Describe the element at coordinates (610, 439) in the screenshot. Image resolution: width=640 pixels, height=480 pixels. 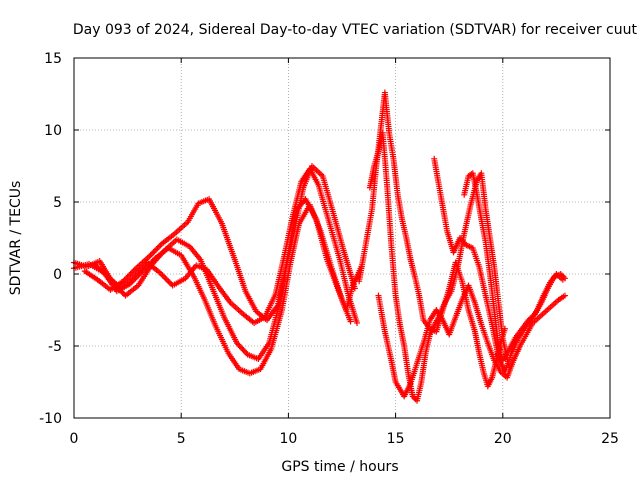
I see `x-tick-label: 25` at that location.